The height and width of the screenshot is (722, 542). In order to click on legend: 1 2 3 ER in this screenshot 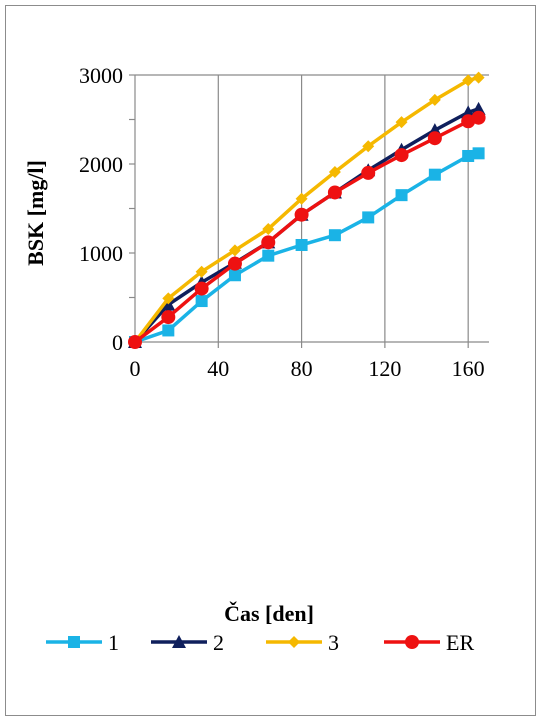, I will do `click(260, 642)`.